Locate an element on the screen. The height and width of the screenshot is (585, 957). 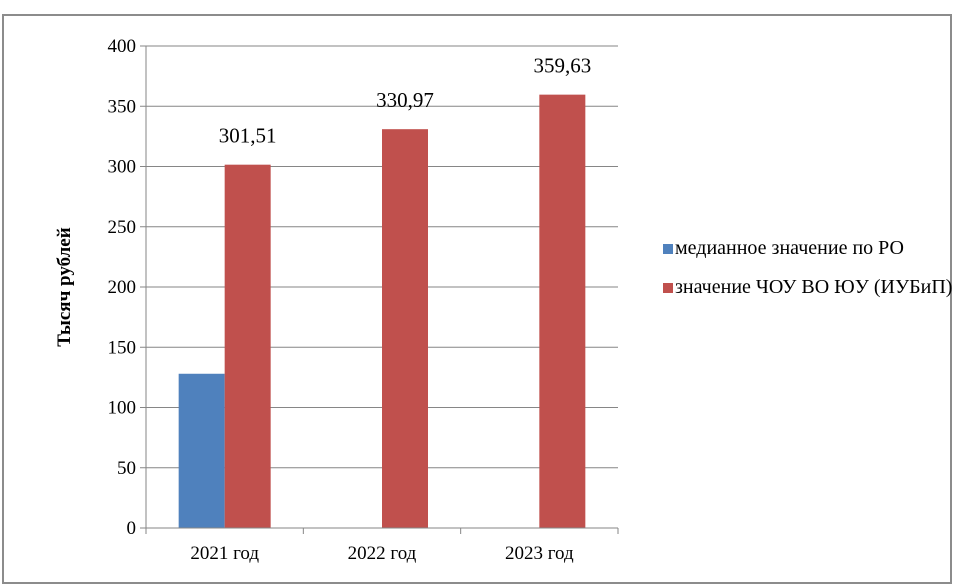
data-label: 301,51 is located at coordinates (248, 136).